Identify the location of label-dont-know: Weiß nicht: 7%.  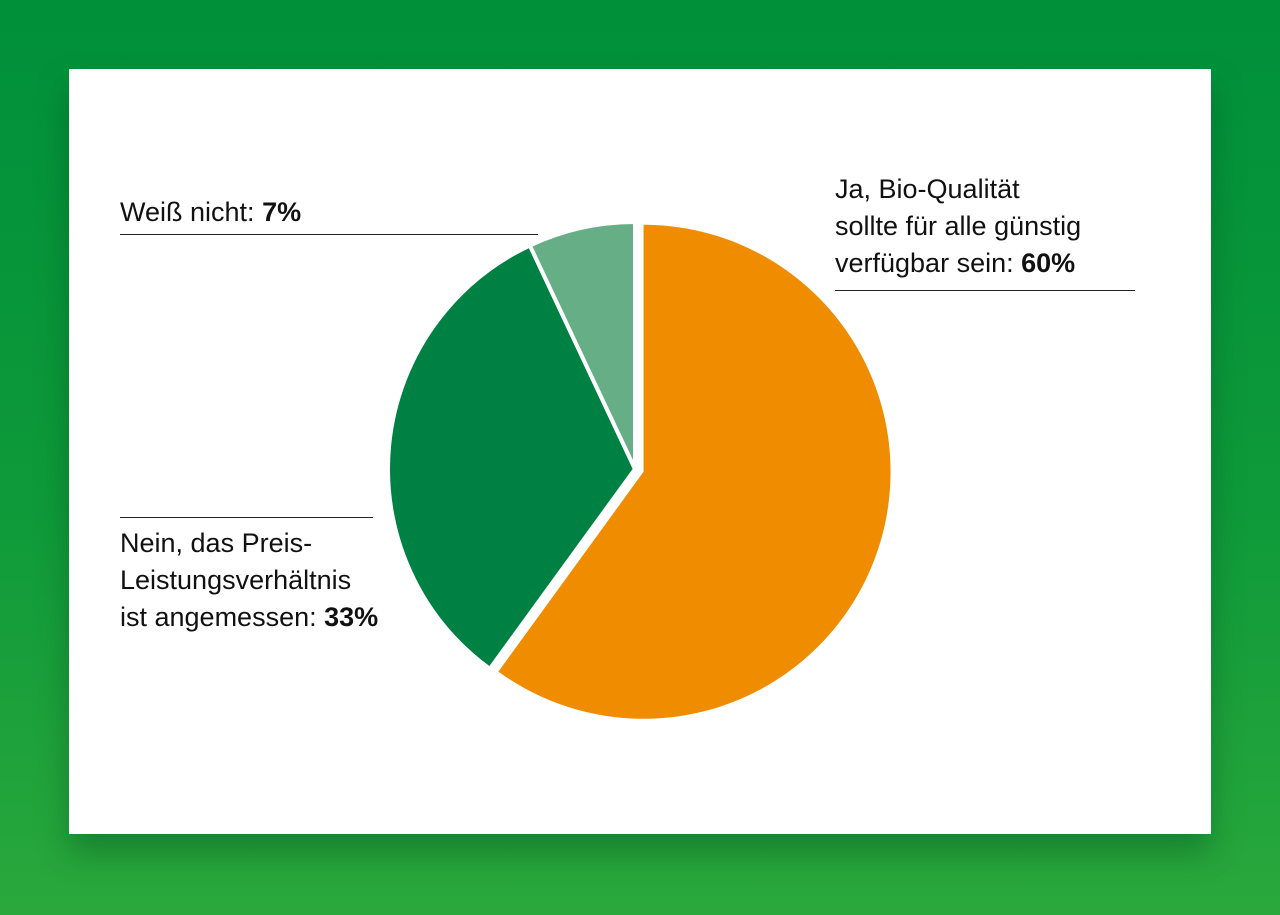
(210, 212).